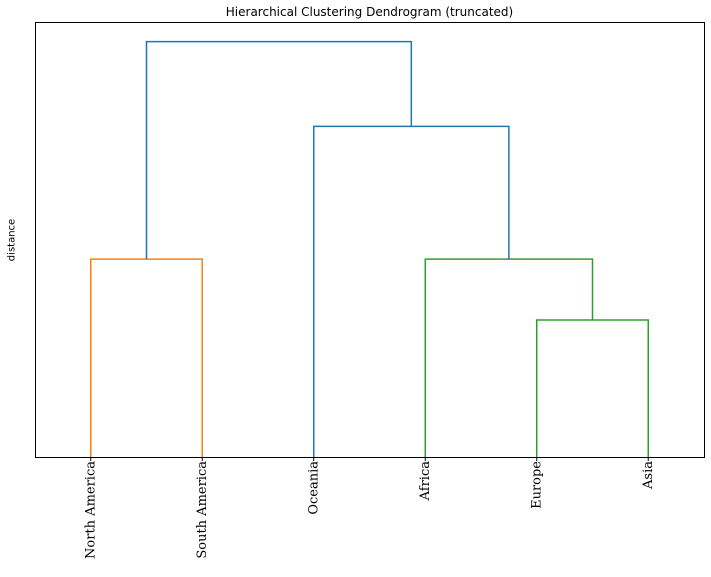 The width and height of the screenshot is (711, 577). I want to click on leaf-label-europe: Europe, so click(536, 485).